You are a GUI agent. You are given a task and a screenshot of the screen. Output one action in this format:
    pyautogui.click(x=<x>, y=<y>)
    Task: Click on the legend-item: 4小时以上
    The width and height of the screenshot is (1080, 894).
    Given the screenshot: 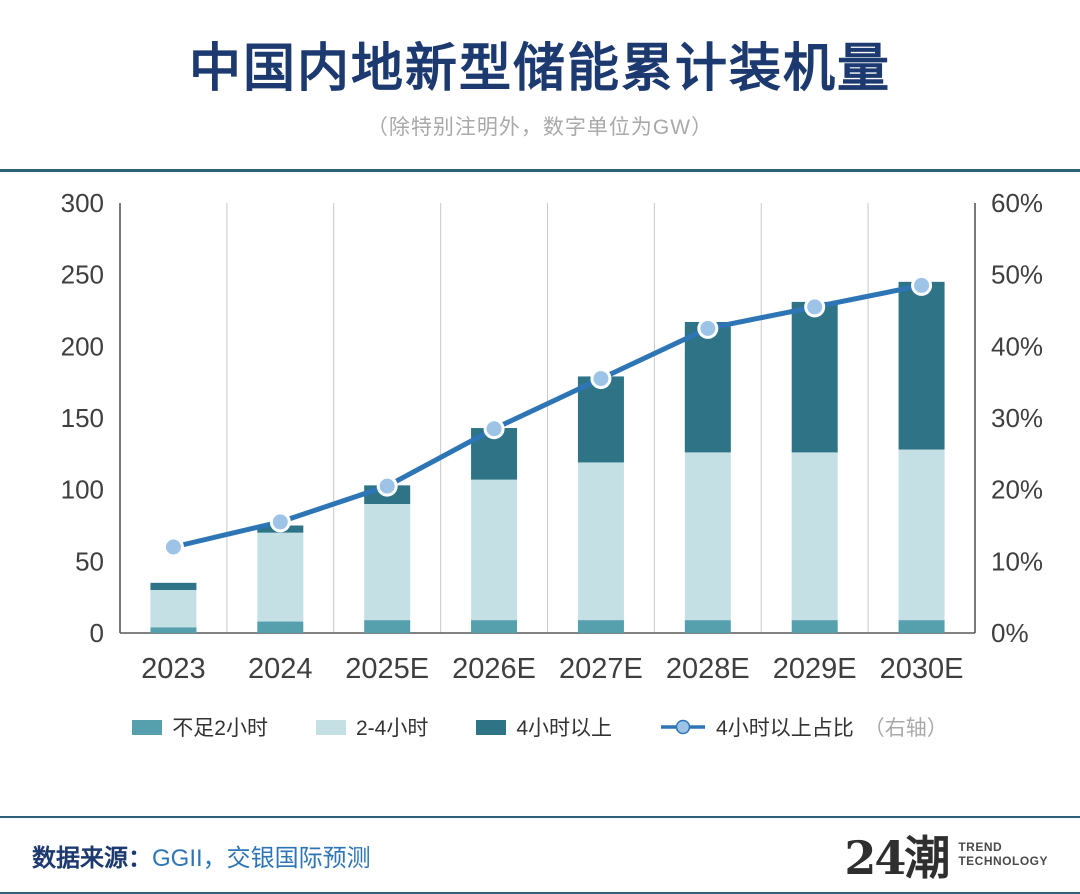 What is the action you would take?
    pyautogui.click(x=544, y=727)
    